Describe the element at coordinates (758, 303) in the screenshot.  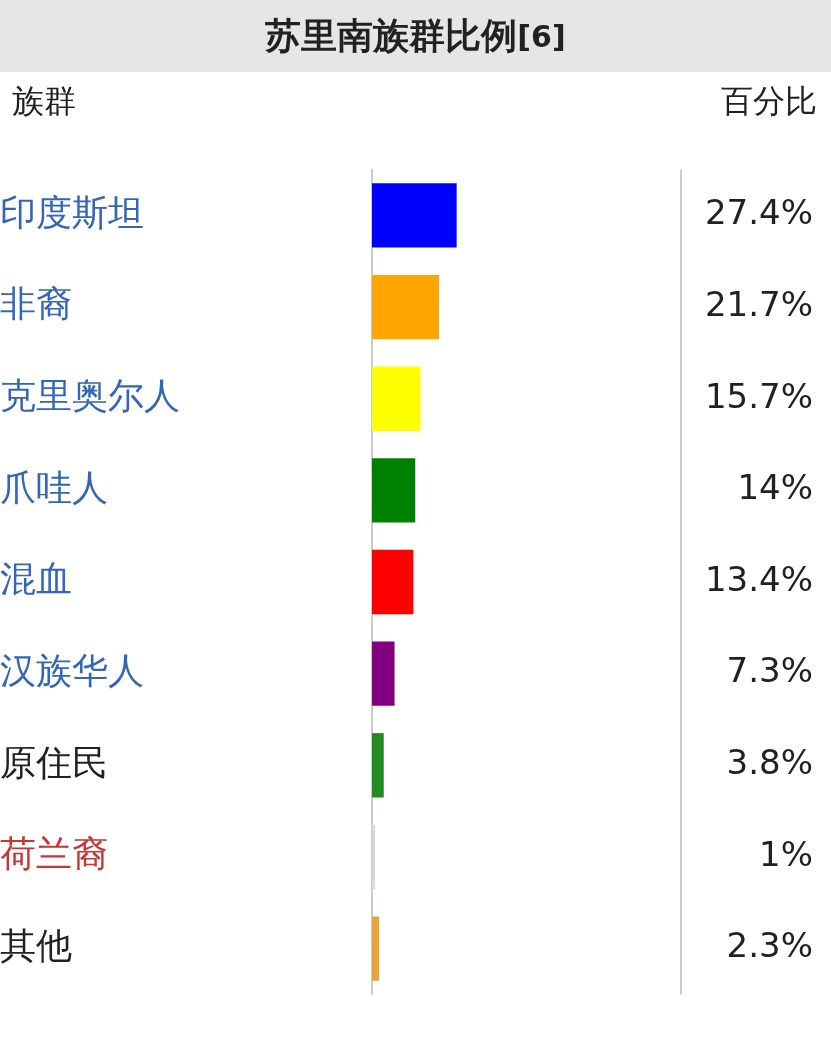
I see `data-label: 21.7%` at that location.